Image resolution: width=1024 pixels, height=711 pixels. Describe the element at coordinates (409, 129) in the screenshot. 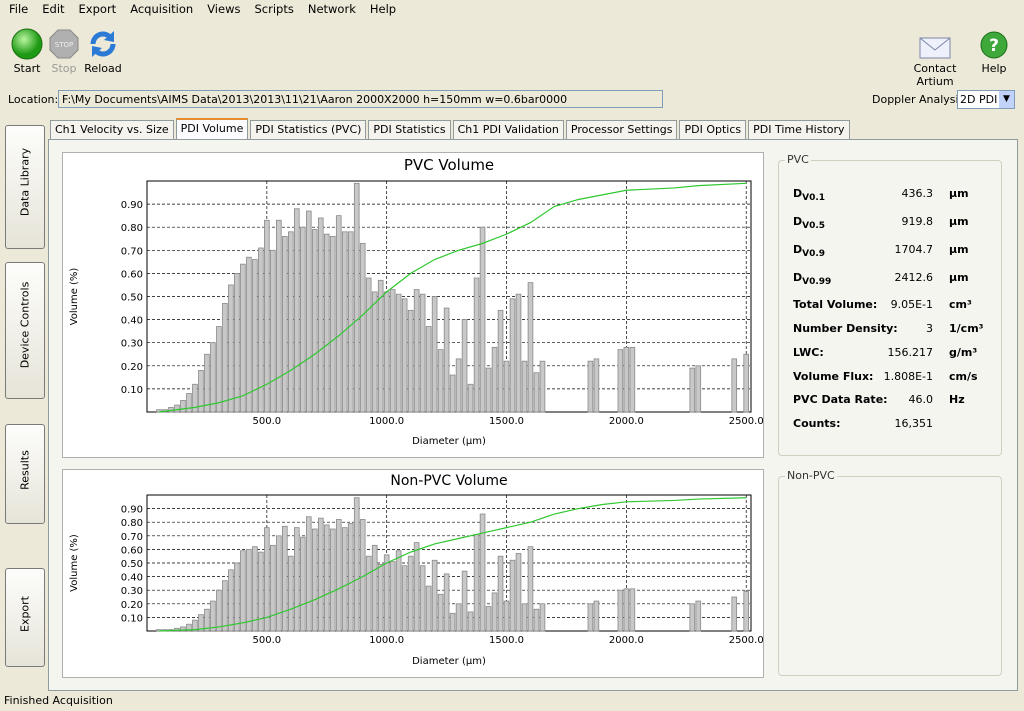

I see `tab: PDI Statistics` at that location.